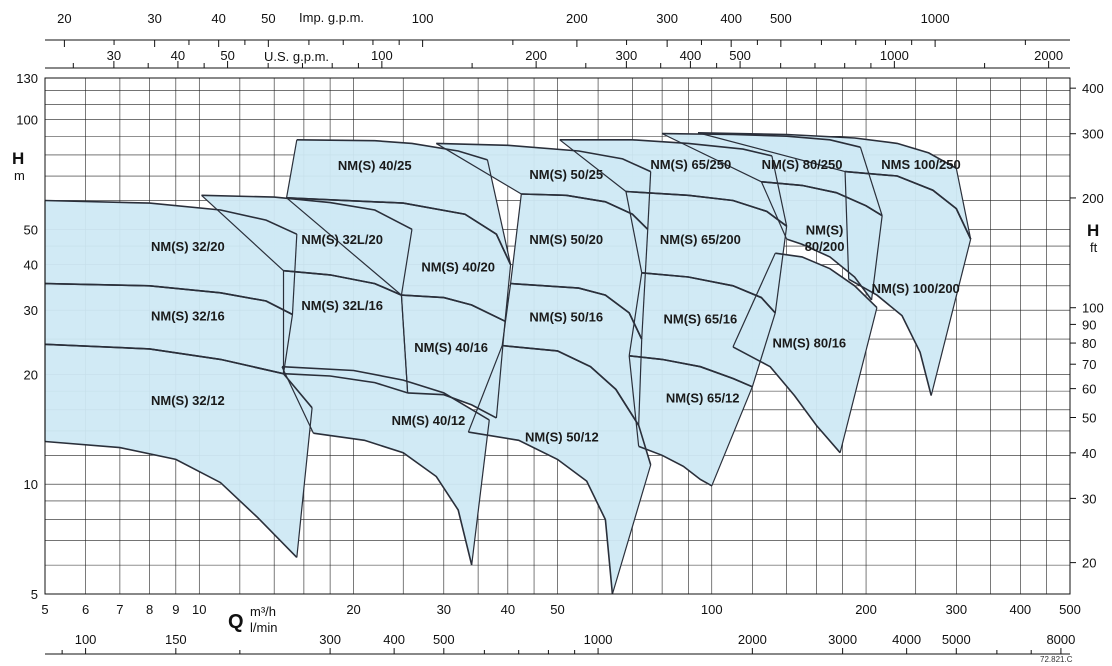 Image resolution: width=1112 pixels, height=666 pixels. Describe the element at coordinates (577, 18) in the screenshot. I see `imp-tick-label: 200` at that location.